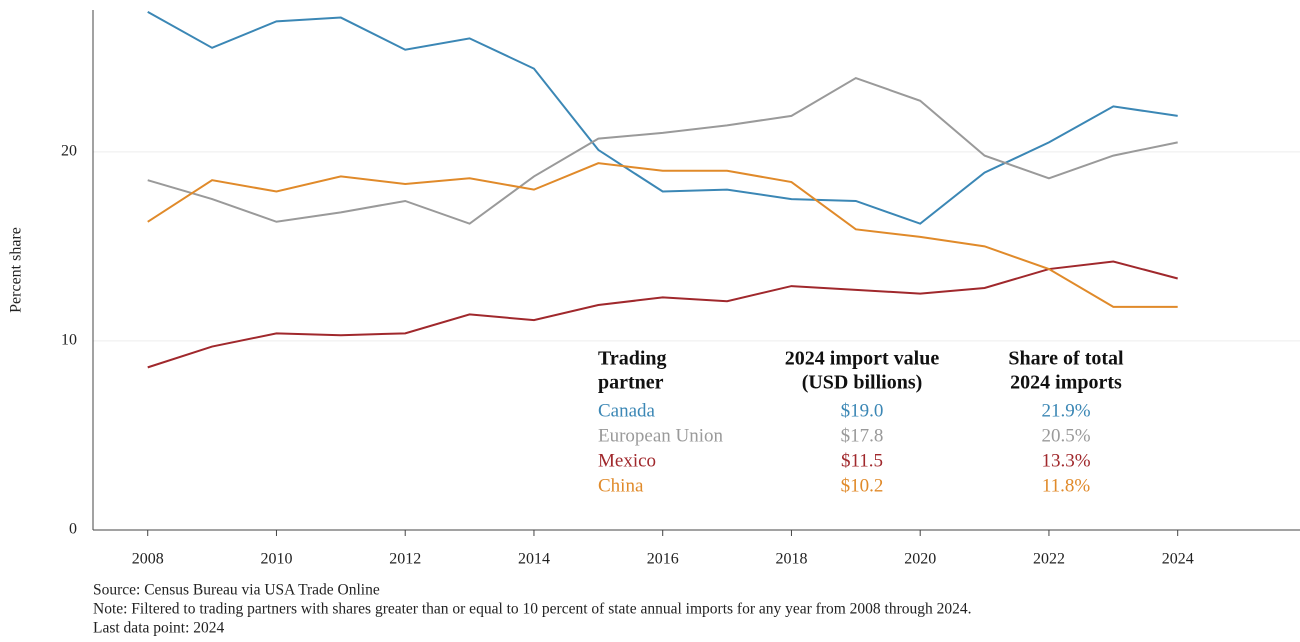 Image resolution: width=1300 pixels, height=642 pixels. I want to click on x-tick-label: 2024, so click(1178, 559).